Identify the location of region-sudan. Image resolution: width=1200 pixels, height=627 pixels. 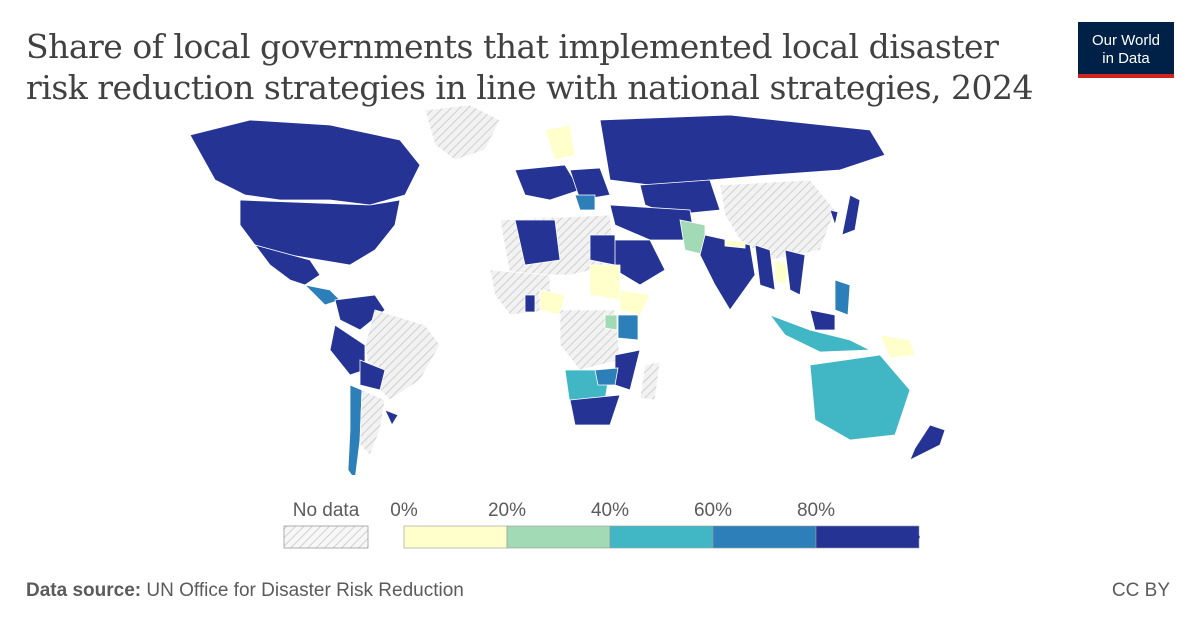
(605, 282).